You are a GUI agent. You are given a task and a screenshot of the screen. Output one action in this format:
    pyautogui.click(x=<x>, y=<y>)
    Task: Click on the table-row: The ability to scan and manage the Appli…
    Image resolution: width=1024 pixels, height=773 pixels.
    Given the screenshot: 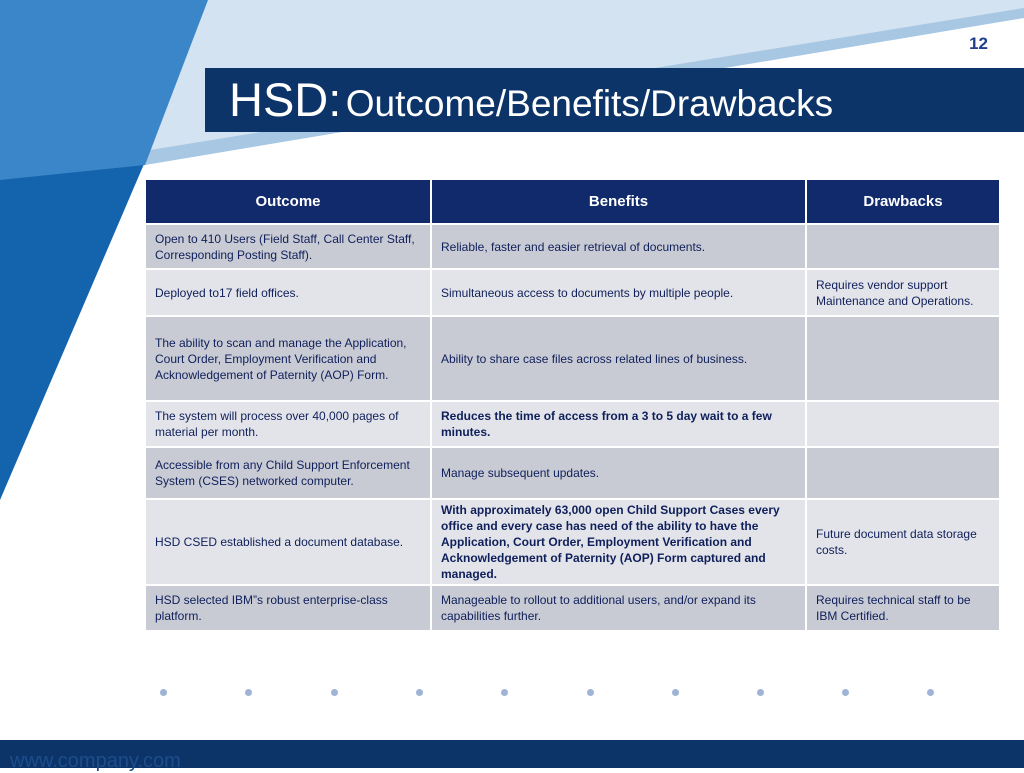 What is the action you would take?
    pyautogui.click(x=572, y=358)
    